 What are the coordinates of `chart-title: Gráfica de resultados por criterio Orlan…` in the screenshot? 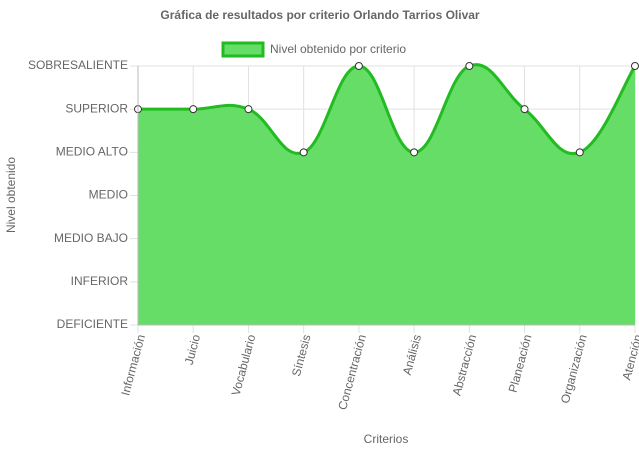 It's located at (320, 15).